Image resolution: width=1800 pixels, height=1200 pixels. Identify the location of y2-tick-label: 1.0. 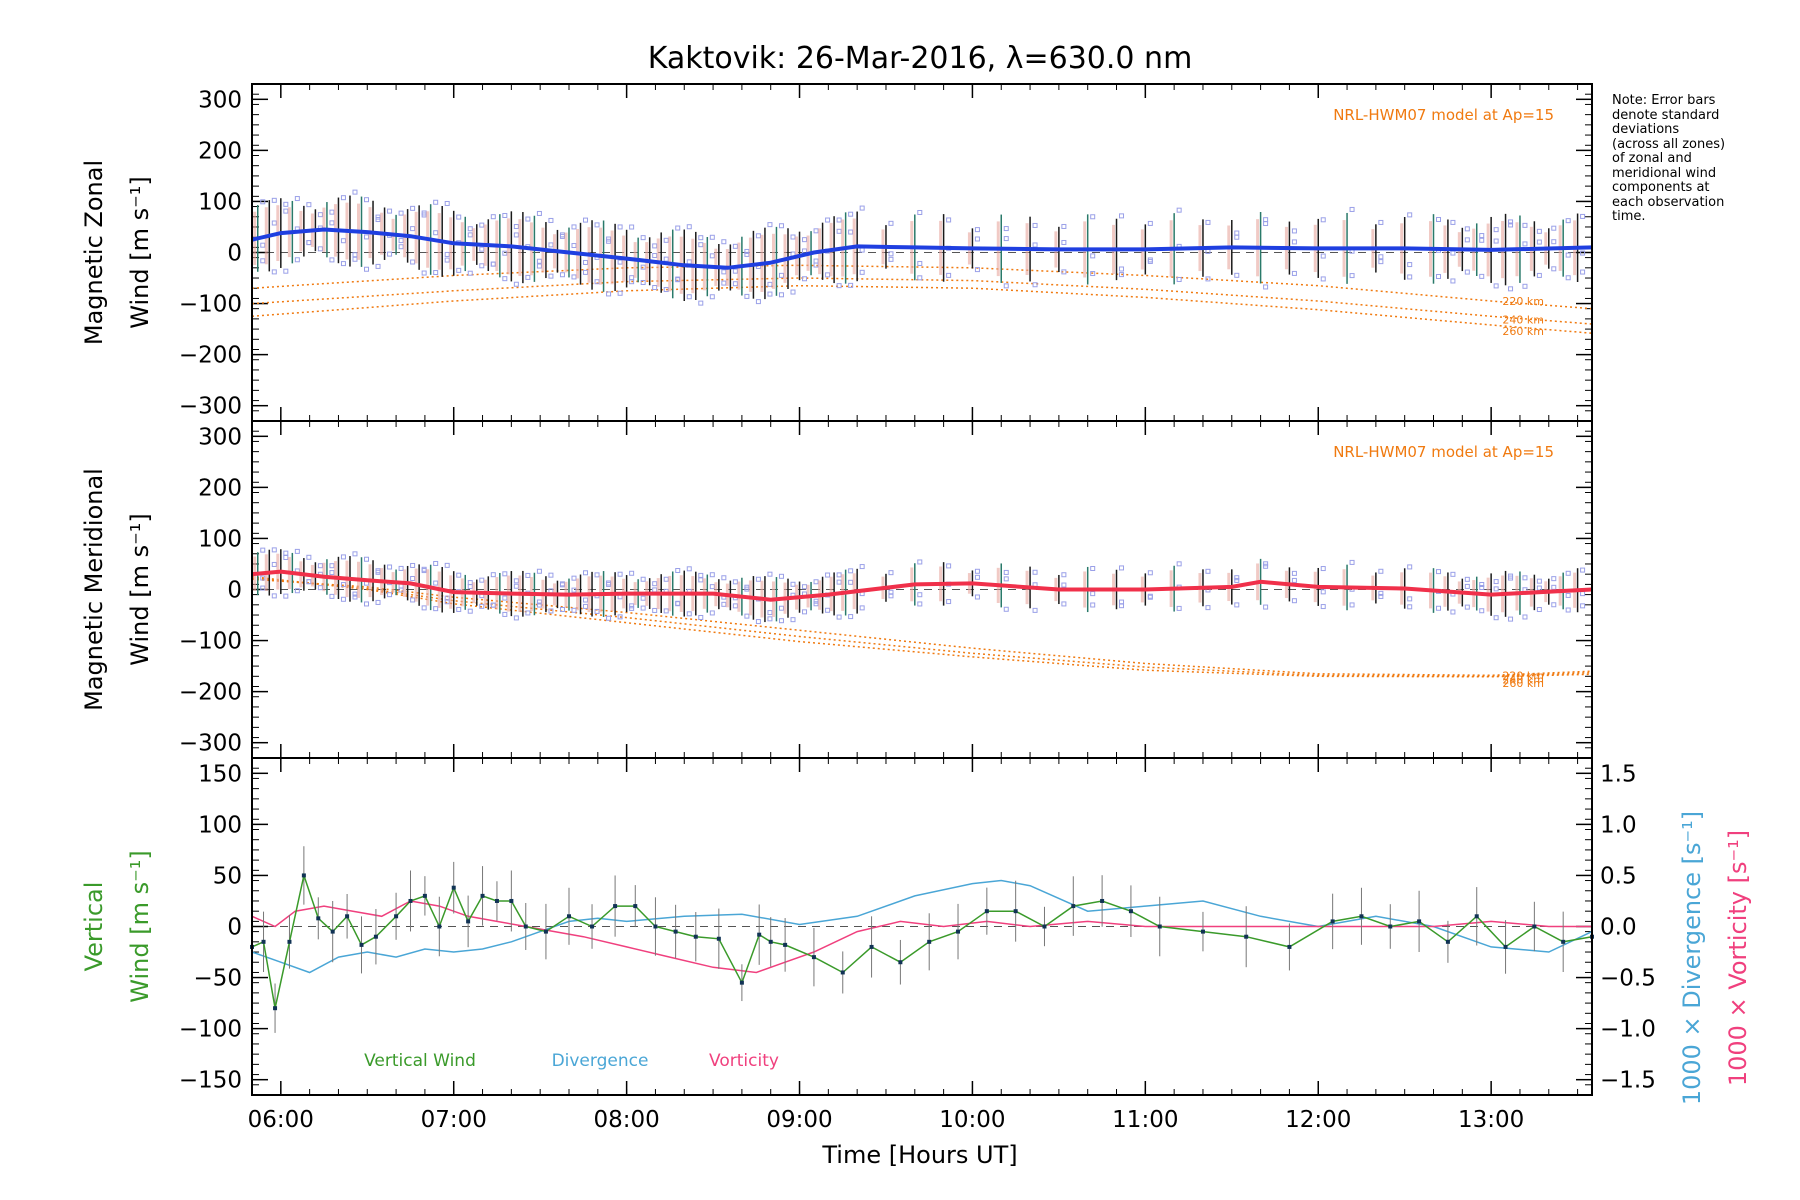
(1618, 825).